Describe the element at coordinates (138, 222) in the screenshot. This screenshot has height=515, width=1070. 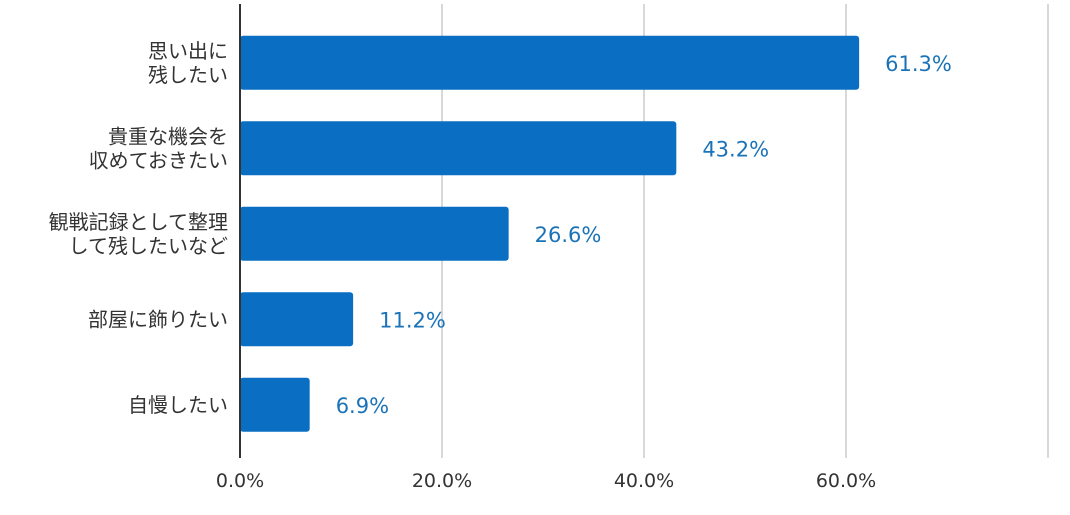
I see `category-label: 観戦記録として整理` at that location.